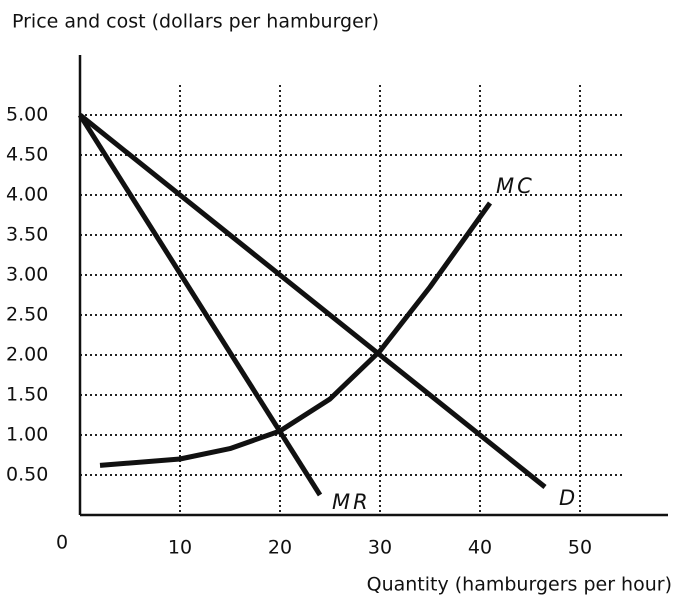  Describe the element at coordinates (27, 235) in the screenshot. I see `y-tick-label: 3.50` at that location.